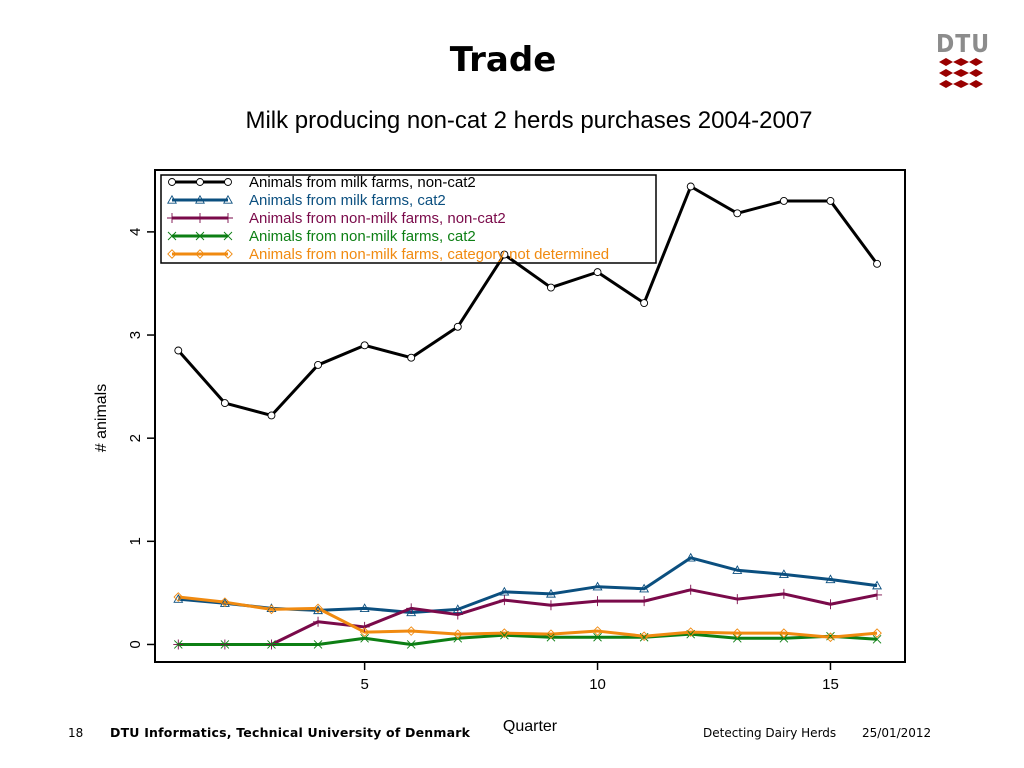 This screenshot has height=768, width=1024. I want to click on footer-date: 25/01/2012, so click(897, 733).